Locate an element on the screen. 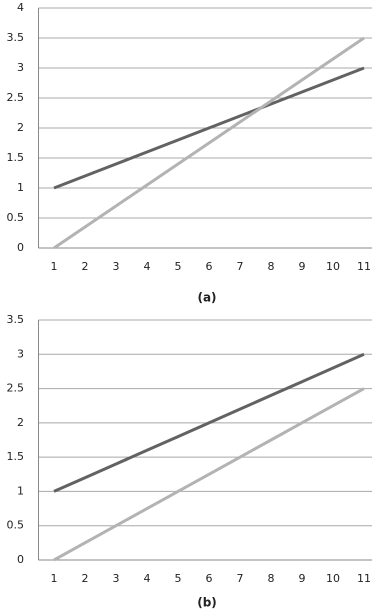 The width and height of the screenshot is (377, 613). chart-caption: (b) is located at coordinates (207, 603).